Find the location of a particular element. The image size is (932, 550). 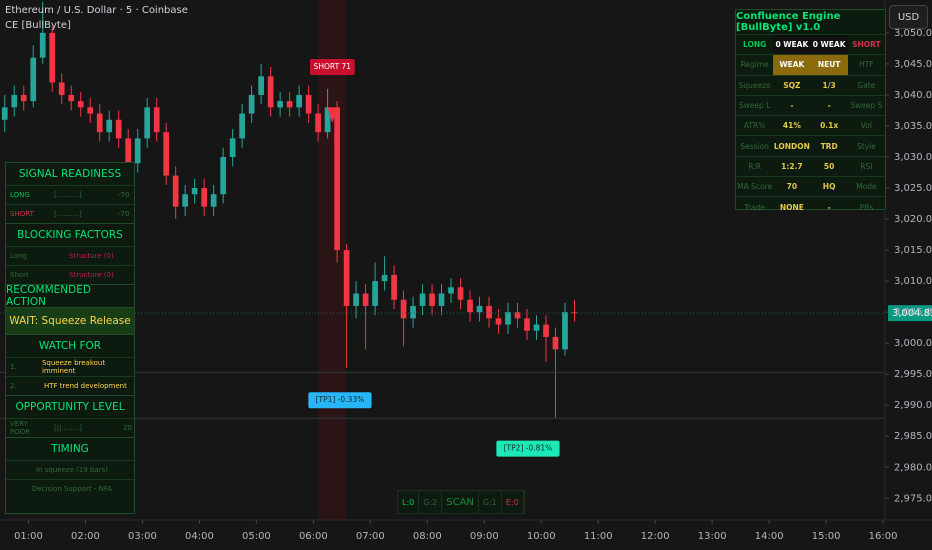

item: HTF trend development is located at coordinates (85, 386).